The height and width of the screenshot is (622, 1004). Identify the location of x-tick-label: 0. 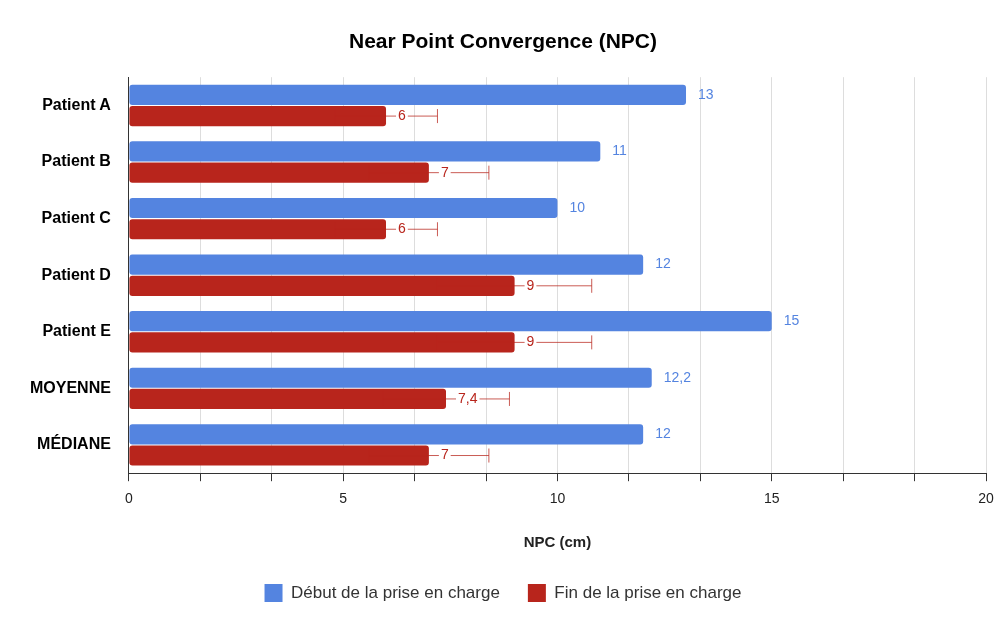
(129, 498).